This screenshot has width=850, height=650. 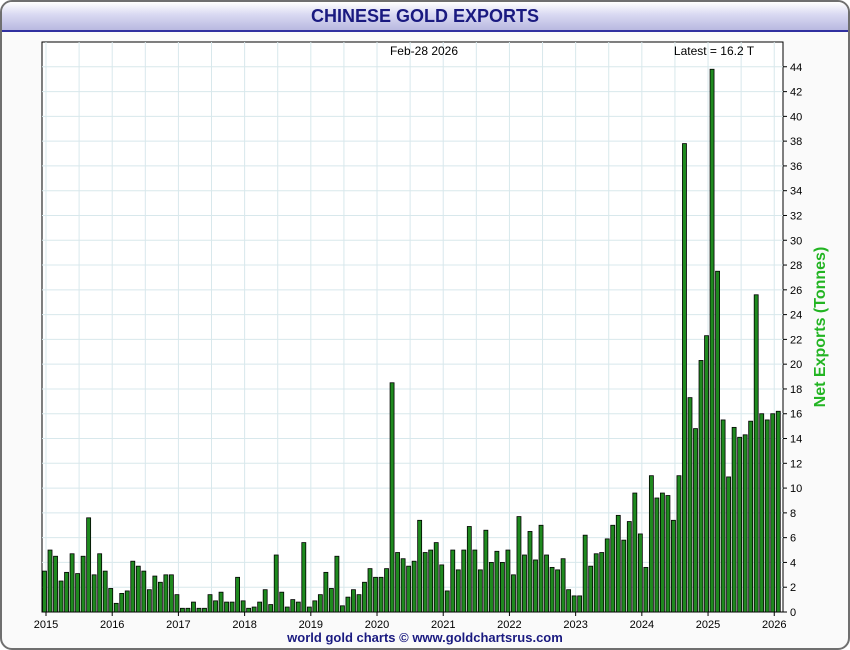 What do you see at coordinates (796, 266) in the screenshot?
I see `y-tick-label: 28` at bounding box center [796, 266].